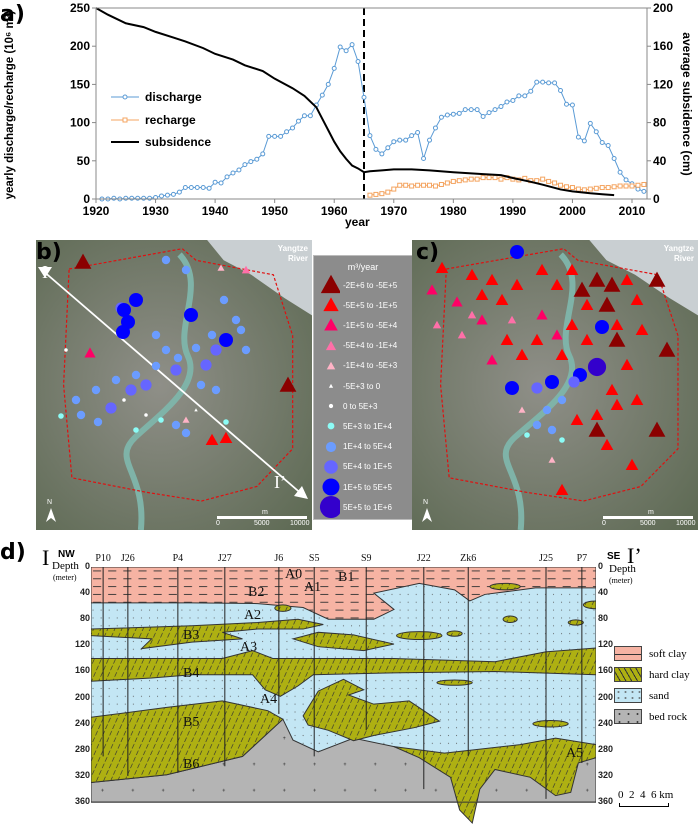 The height and width of the screenshot is (825, 698). Describe the element at coordinates (606, 670) in the screenshot. I see `depth-tick-right: 160` at that location.